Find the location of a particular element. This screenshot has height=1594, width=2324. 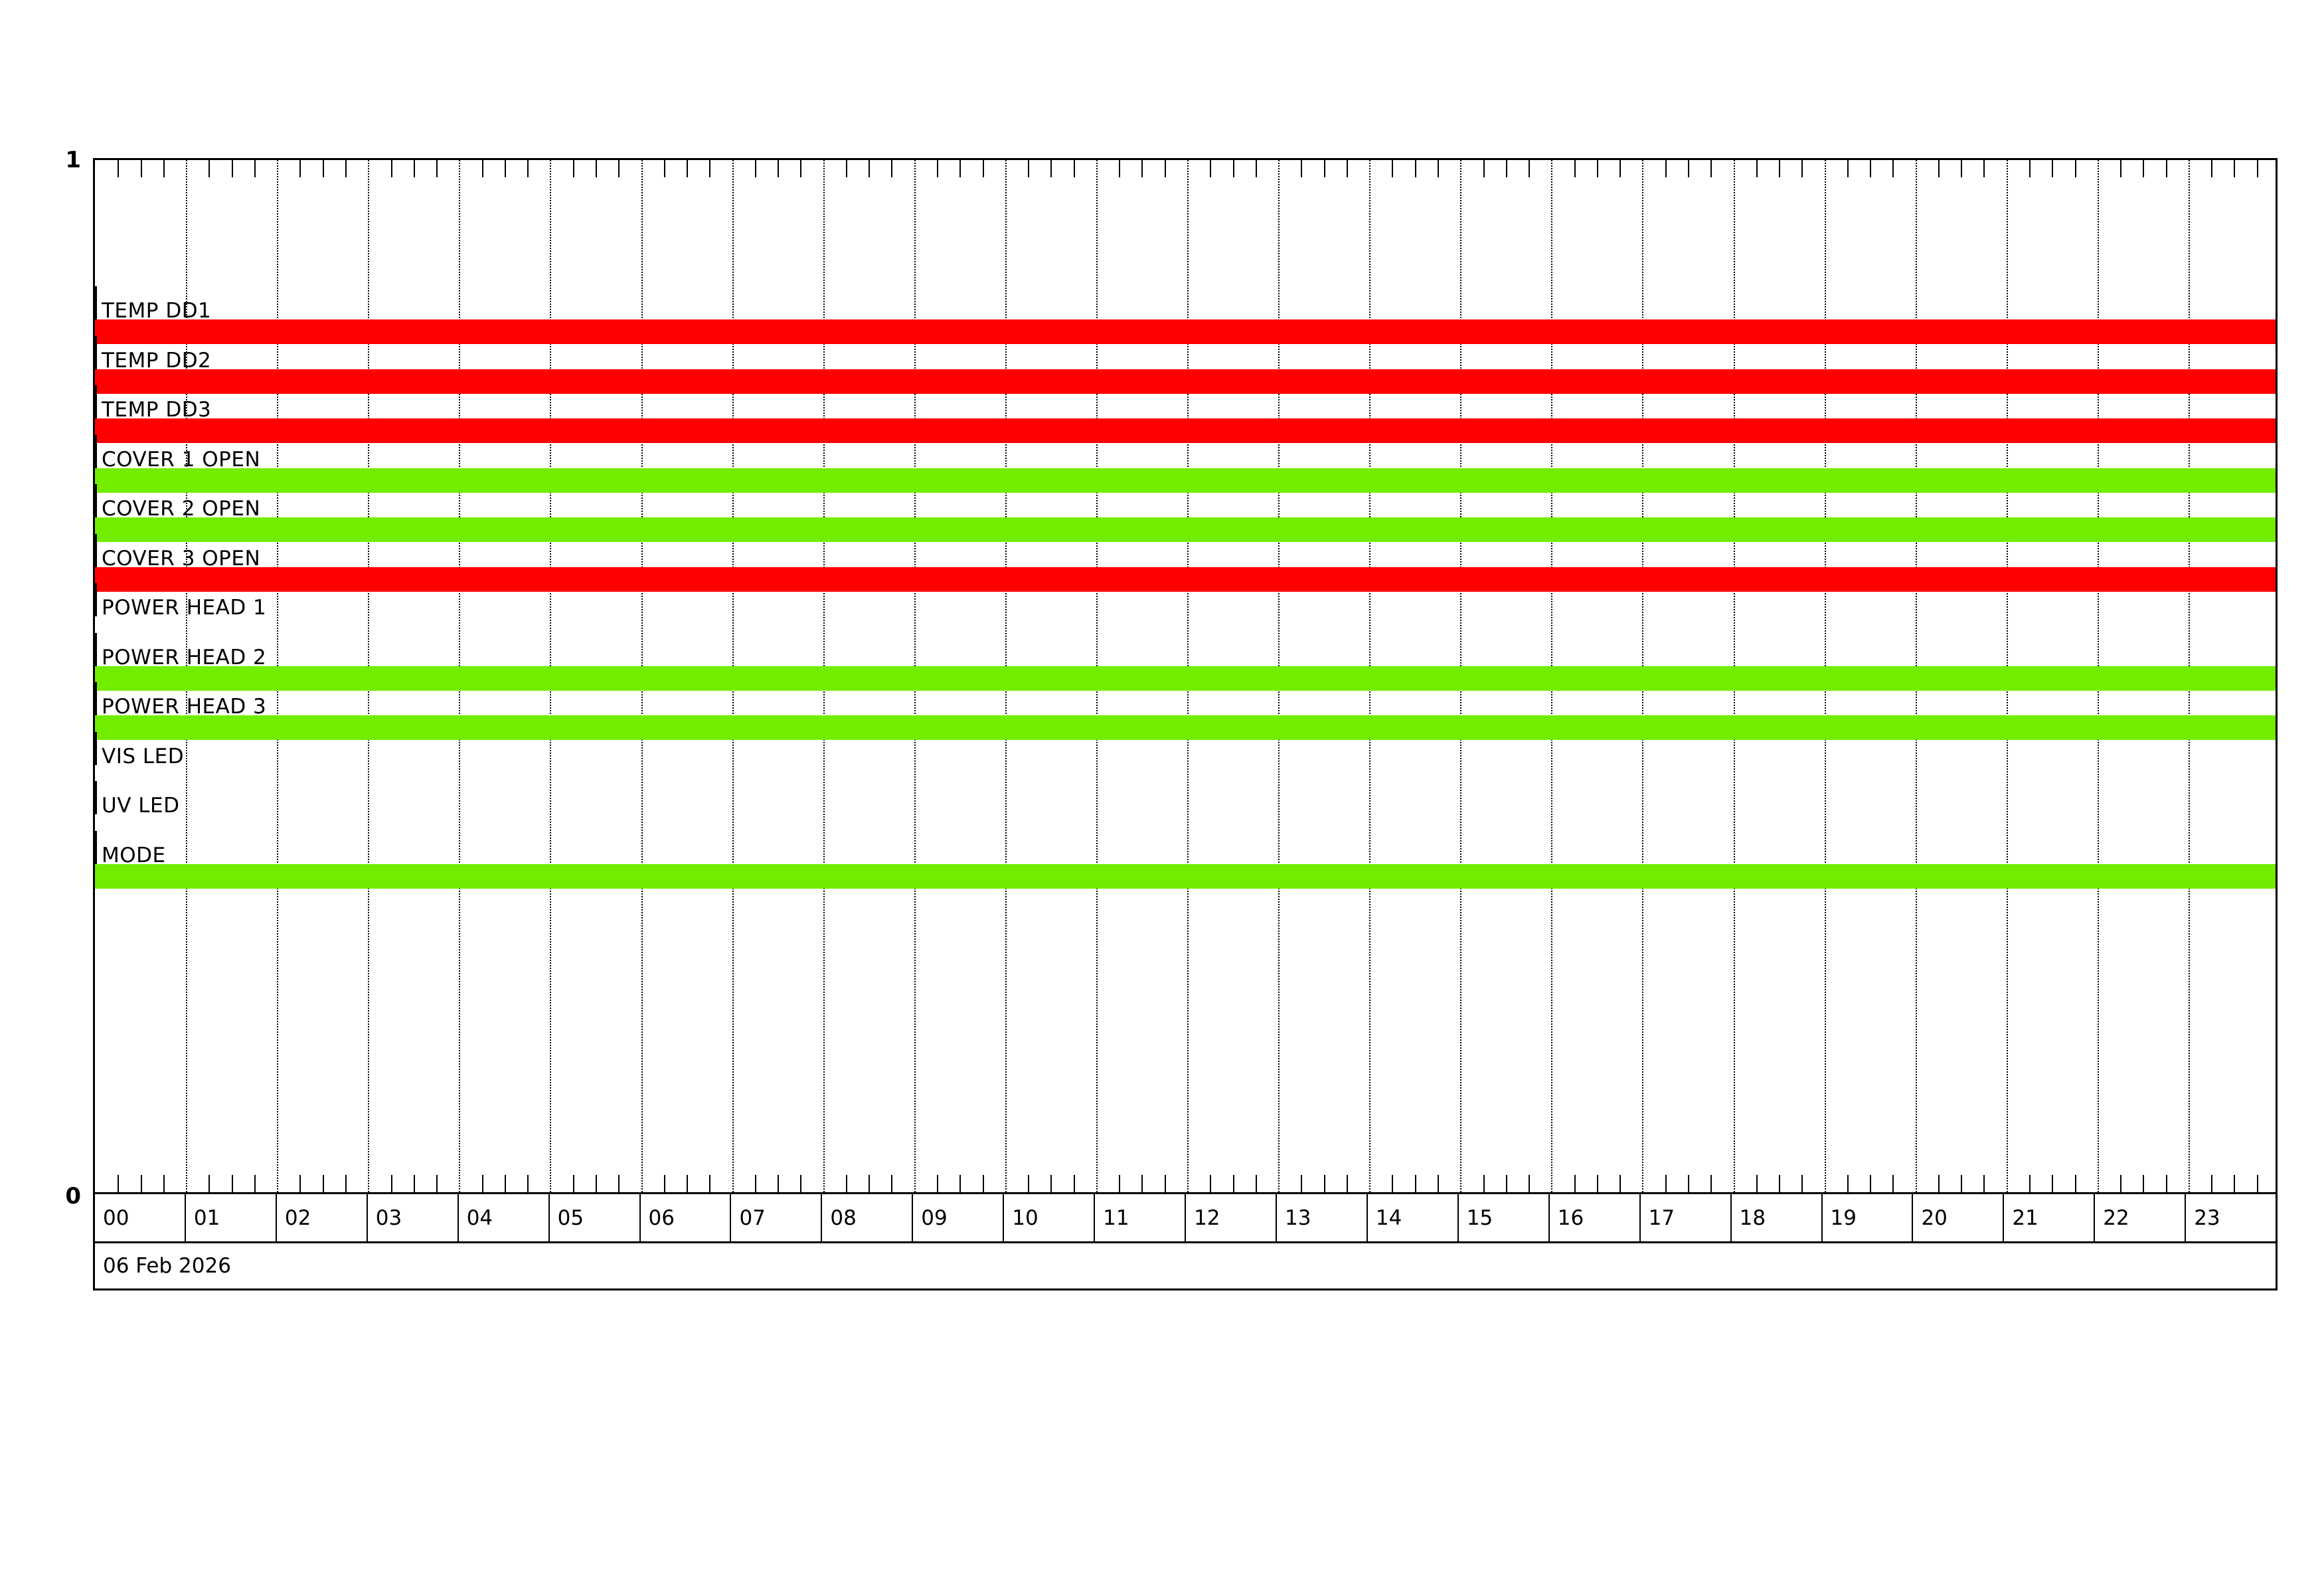

signal-bar-cover-2-open is located at coordinates (1186, 529).